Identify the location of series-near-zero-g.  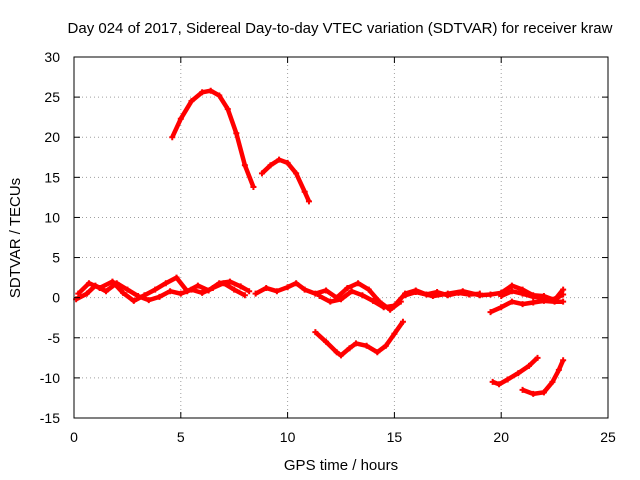
(532, 295).